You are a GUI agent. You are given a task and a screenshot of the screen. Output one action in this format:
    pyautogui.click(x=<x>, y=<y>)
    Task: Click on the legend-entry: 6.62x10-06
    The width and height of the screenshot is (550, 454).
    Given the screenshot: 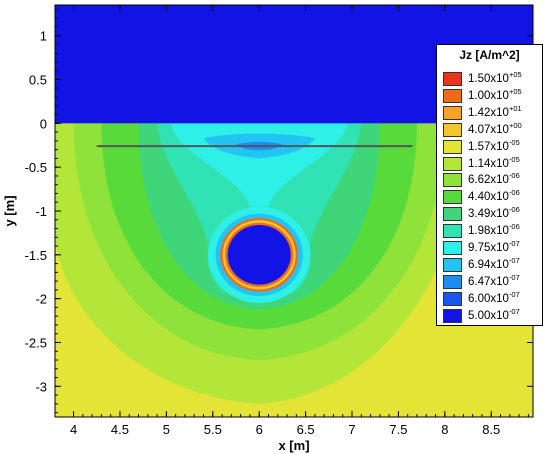 What is the action you would take?
    pyautogui.click(x=492, y=180)
    